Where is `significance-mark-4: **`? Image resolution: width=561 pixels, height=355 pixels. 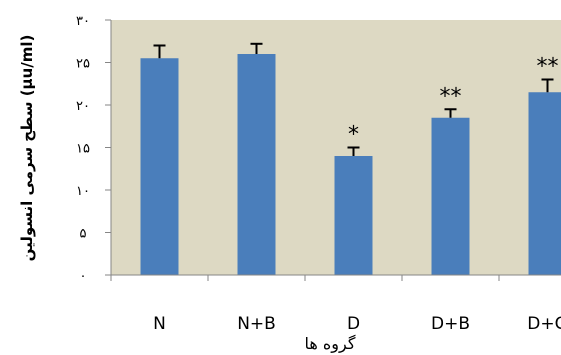
significance-mark-4: ** is located at coordinates (548, 67).